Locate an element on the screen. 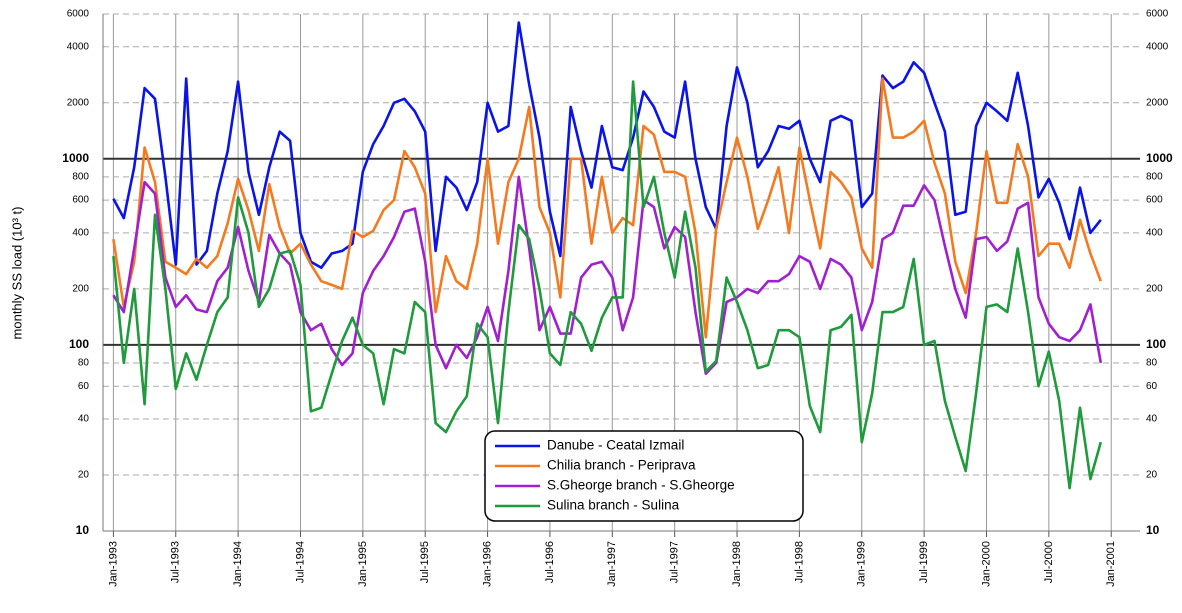 The image size is (1182, 613). x-tick-label: Jul-1997 is located at coordinates (675, 562).